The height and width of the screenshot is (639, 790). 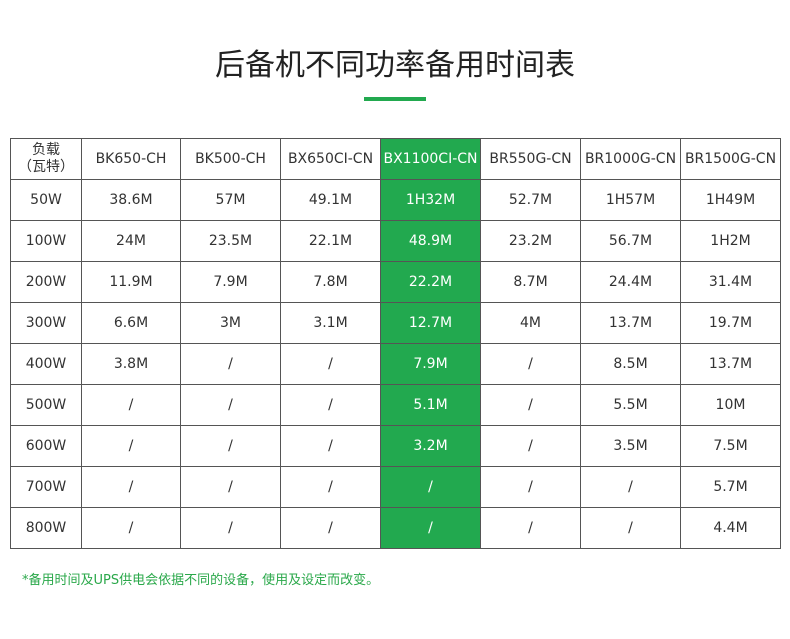 I want to click on cell: 3.8M, so click(x=131, y=364).